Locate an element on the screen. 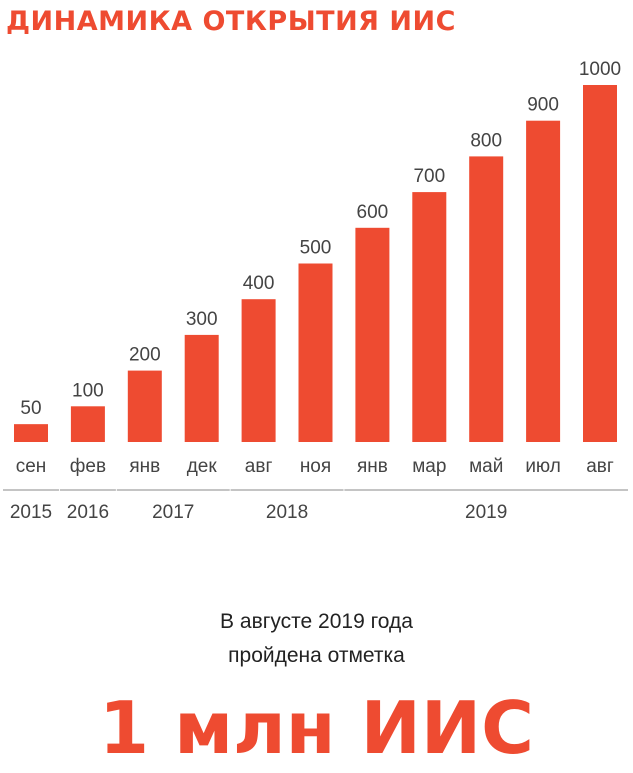 The width and height of the screenshot is (633, 773). value-label: 50 is located at coordinates (30, 408).